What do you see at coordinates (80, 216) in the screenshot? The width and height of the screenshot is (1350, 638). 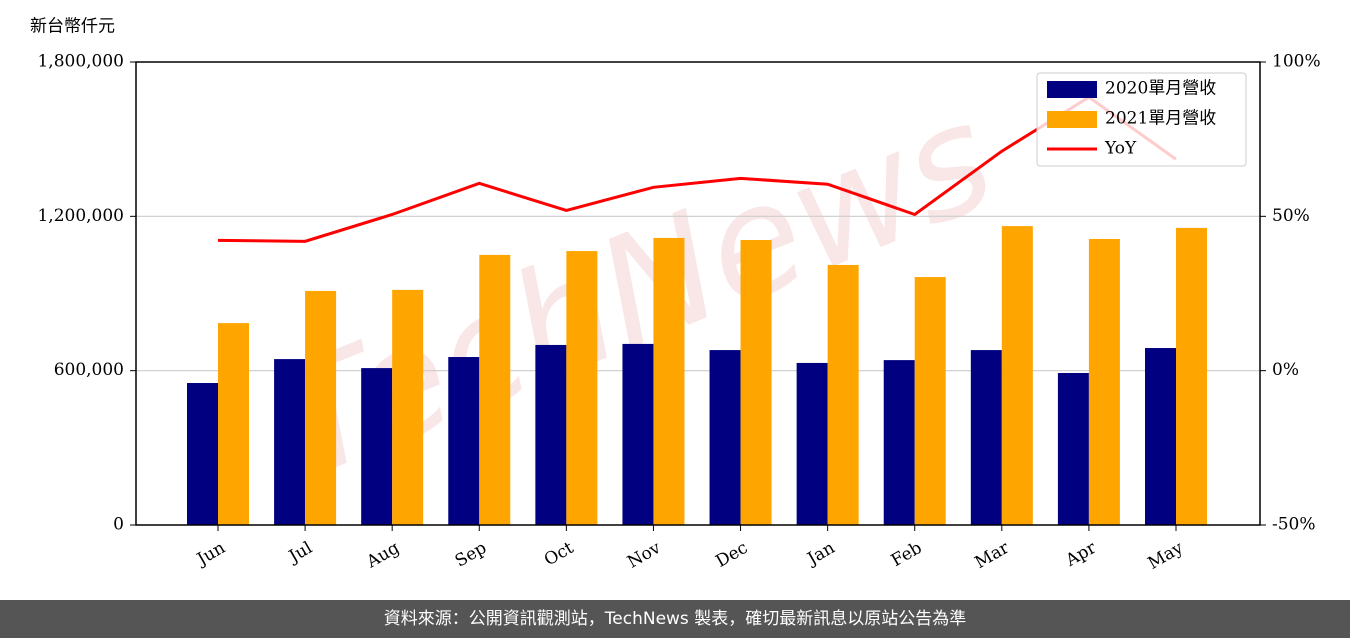 I see `y-tick-label: 1,200,000` at bounding box center [80, 216].